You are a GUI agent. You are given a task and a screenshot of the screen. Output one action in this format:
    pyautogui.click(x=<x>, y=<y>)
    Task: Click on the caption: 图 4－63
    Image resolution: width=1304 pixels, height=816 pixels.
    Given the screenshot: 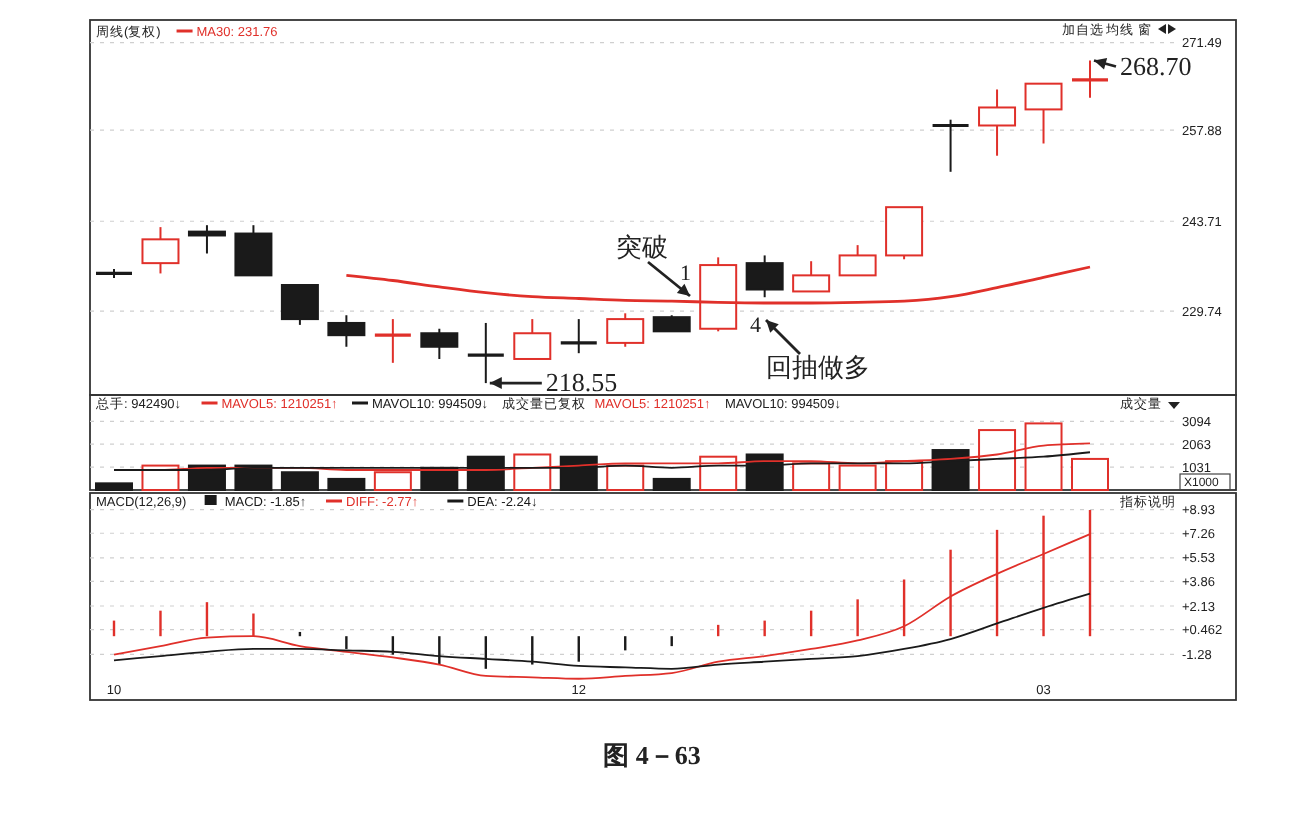 What is the action you would take?
    pyautogui.click(x=652, y=755)
    